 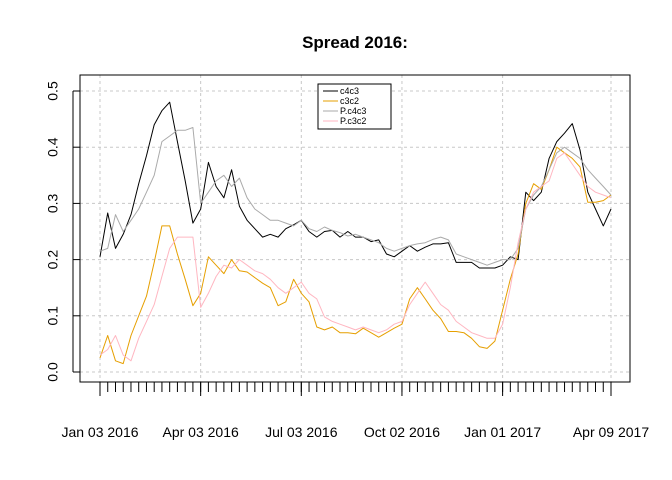 What do you see at coordinates (99, 432) in the screenshot?
I see `x-tick-label: Jan 03 2016` at bounding box center [99, 432].